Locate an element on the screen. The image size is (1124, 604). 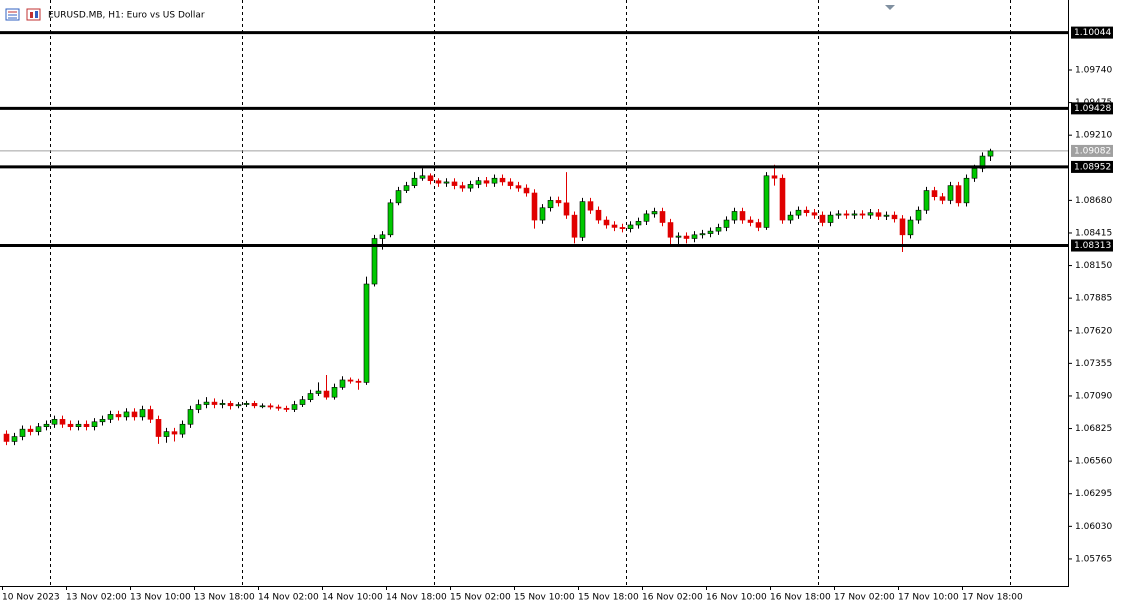
y-tick-label: 1.08150 is located at coordinates (1093, 266).